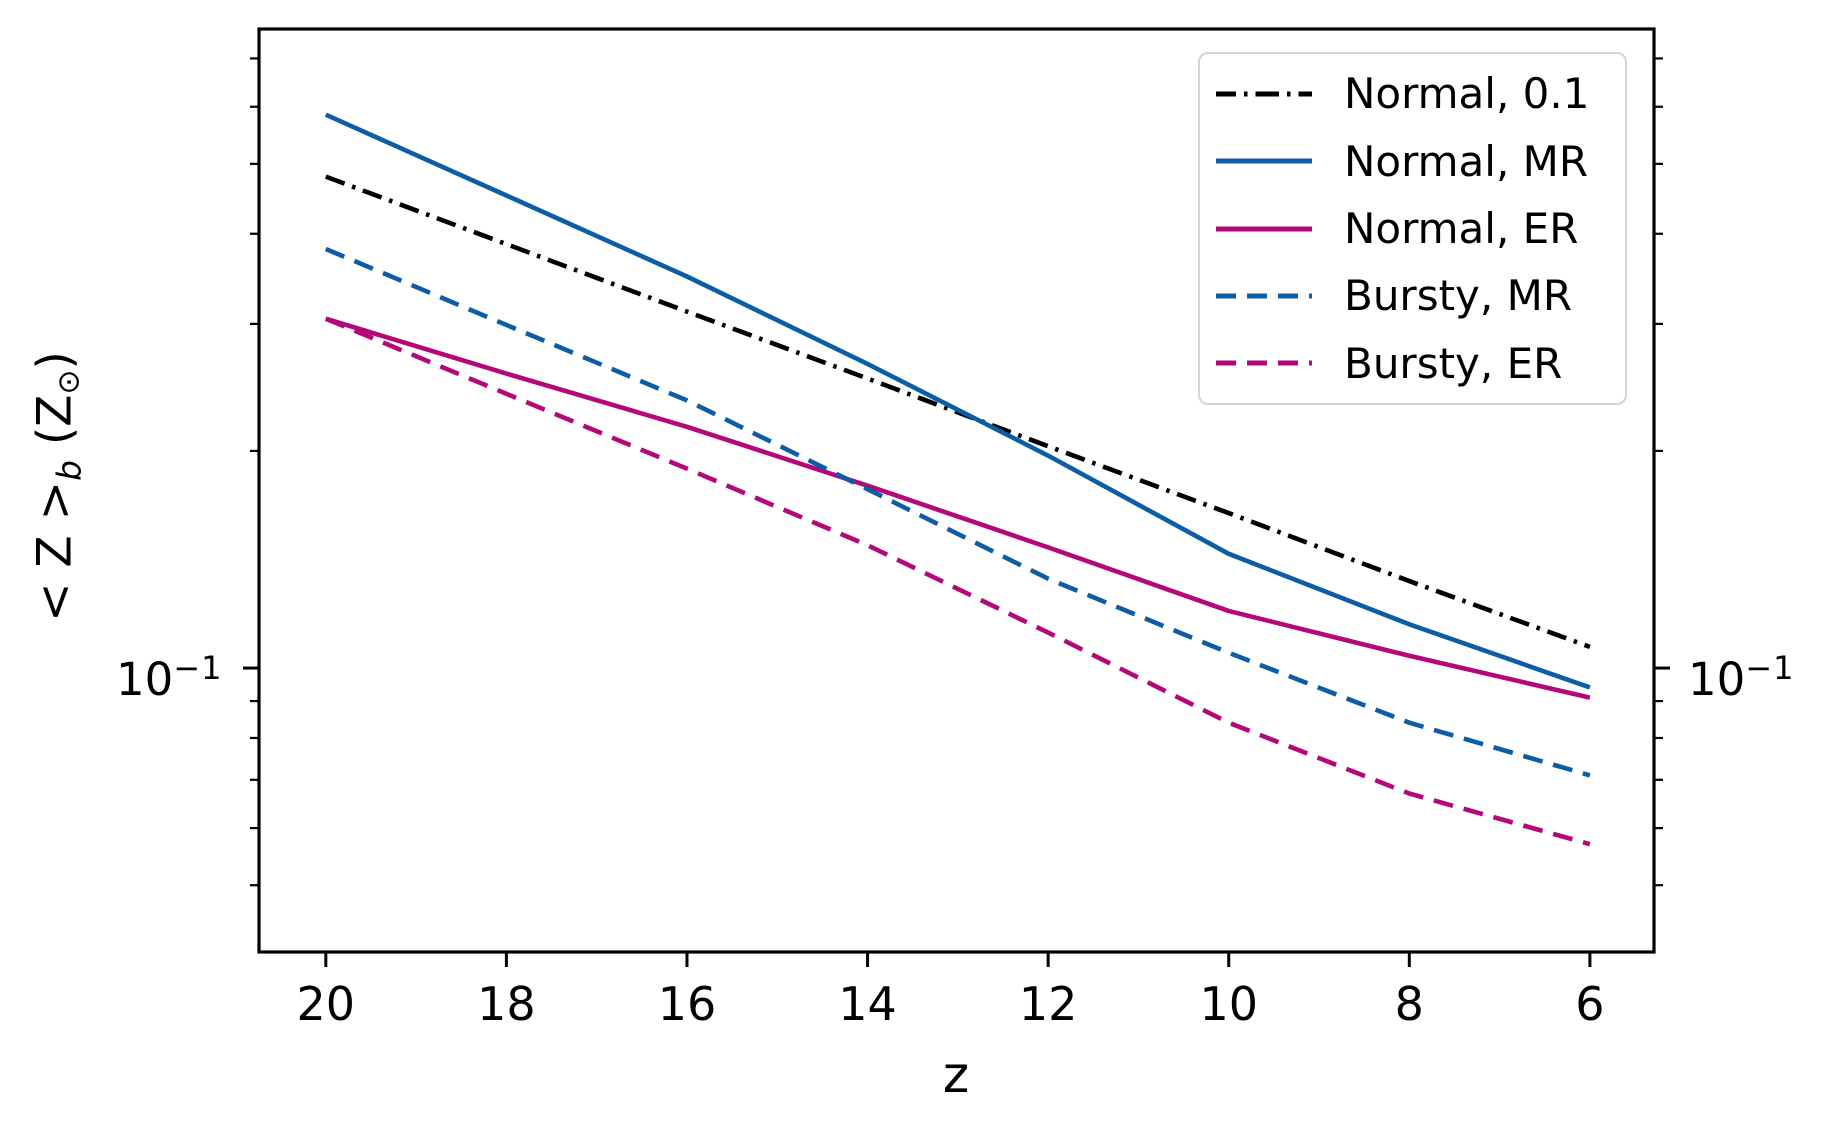 Image resolution: width=1826 pixels, height=1134 pixels. Describe the element at coordinates (1461, 229) in the screenshot. I see `legend-label: Normal, ER` at that location.